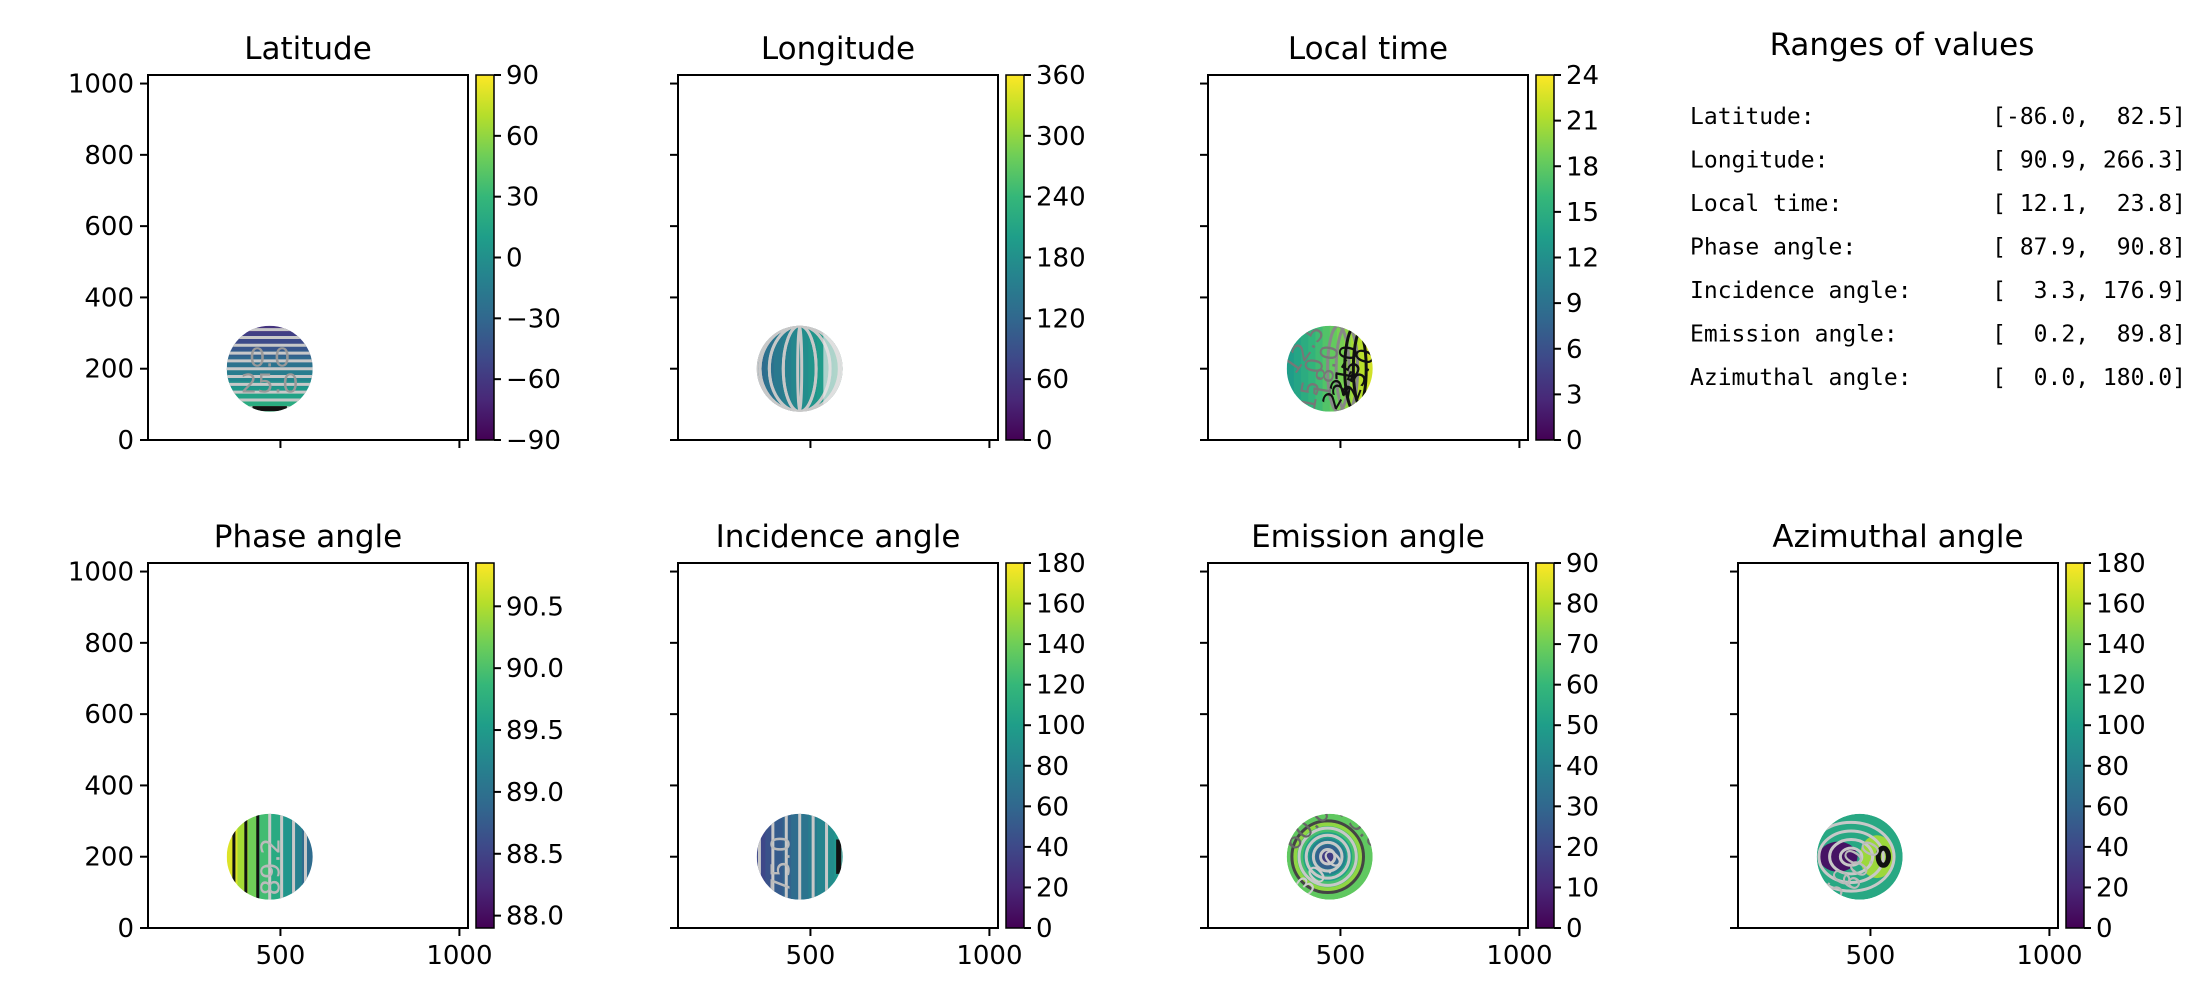 This screenshot has height=1005, width=2200. Describe the element at coordinates (533, 441) in the screenshot. I see `colorbar-tick-label: −90` at that location.